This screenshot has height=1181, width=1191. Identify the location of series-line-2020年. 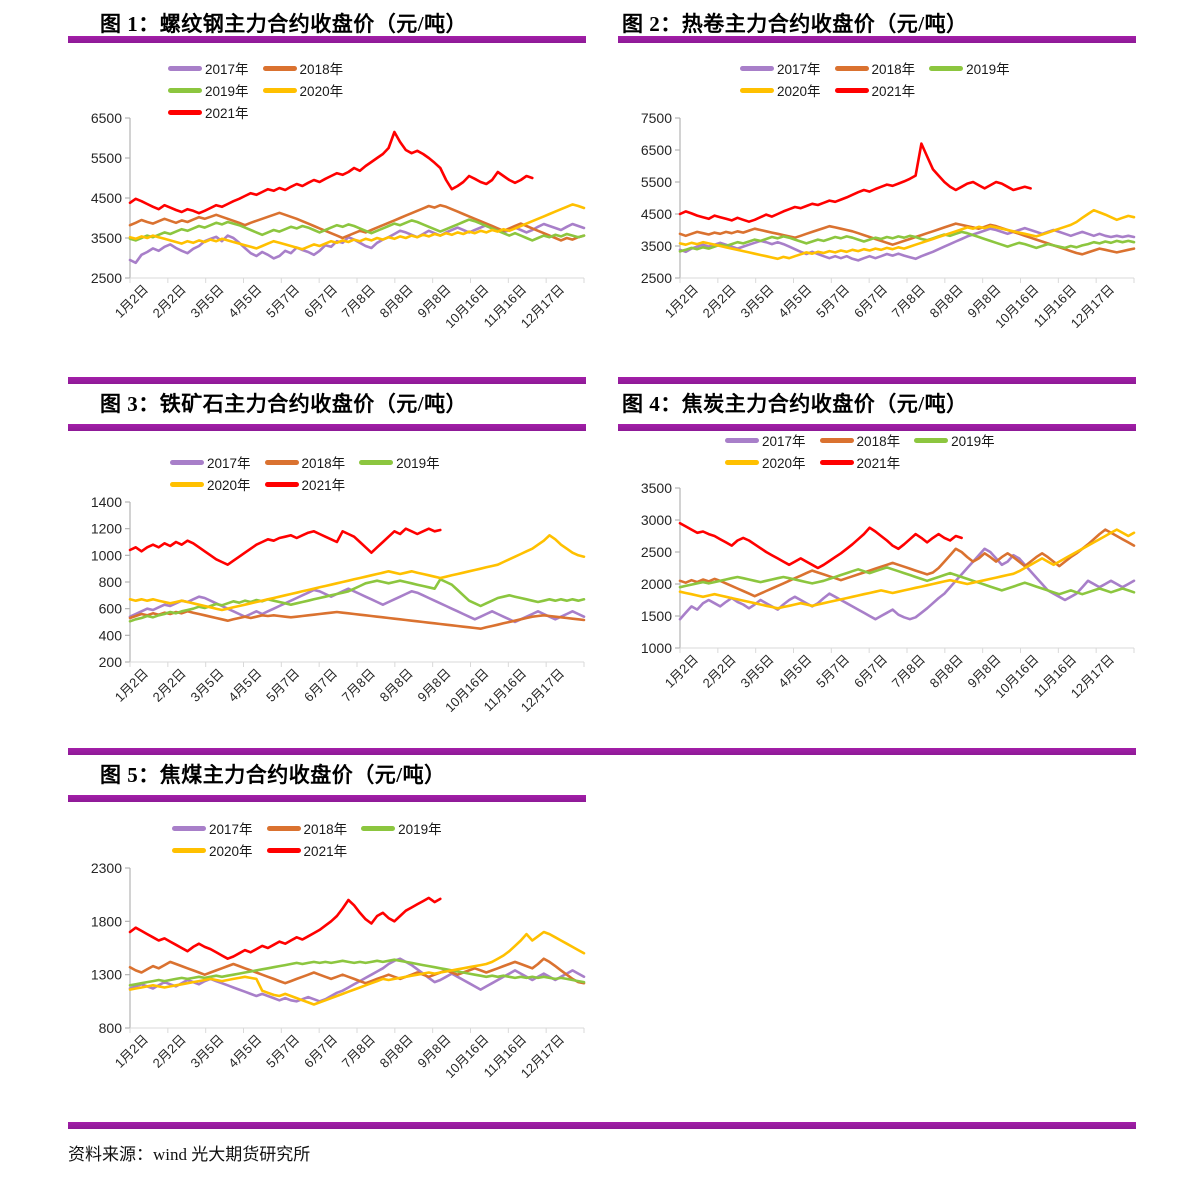
(357, 227).